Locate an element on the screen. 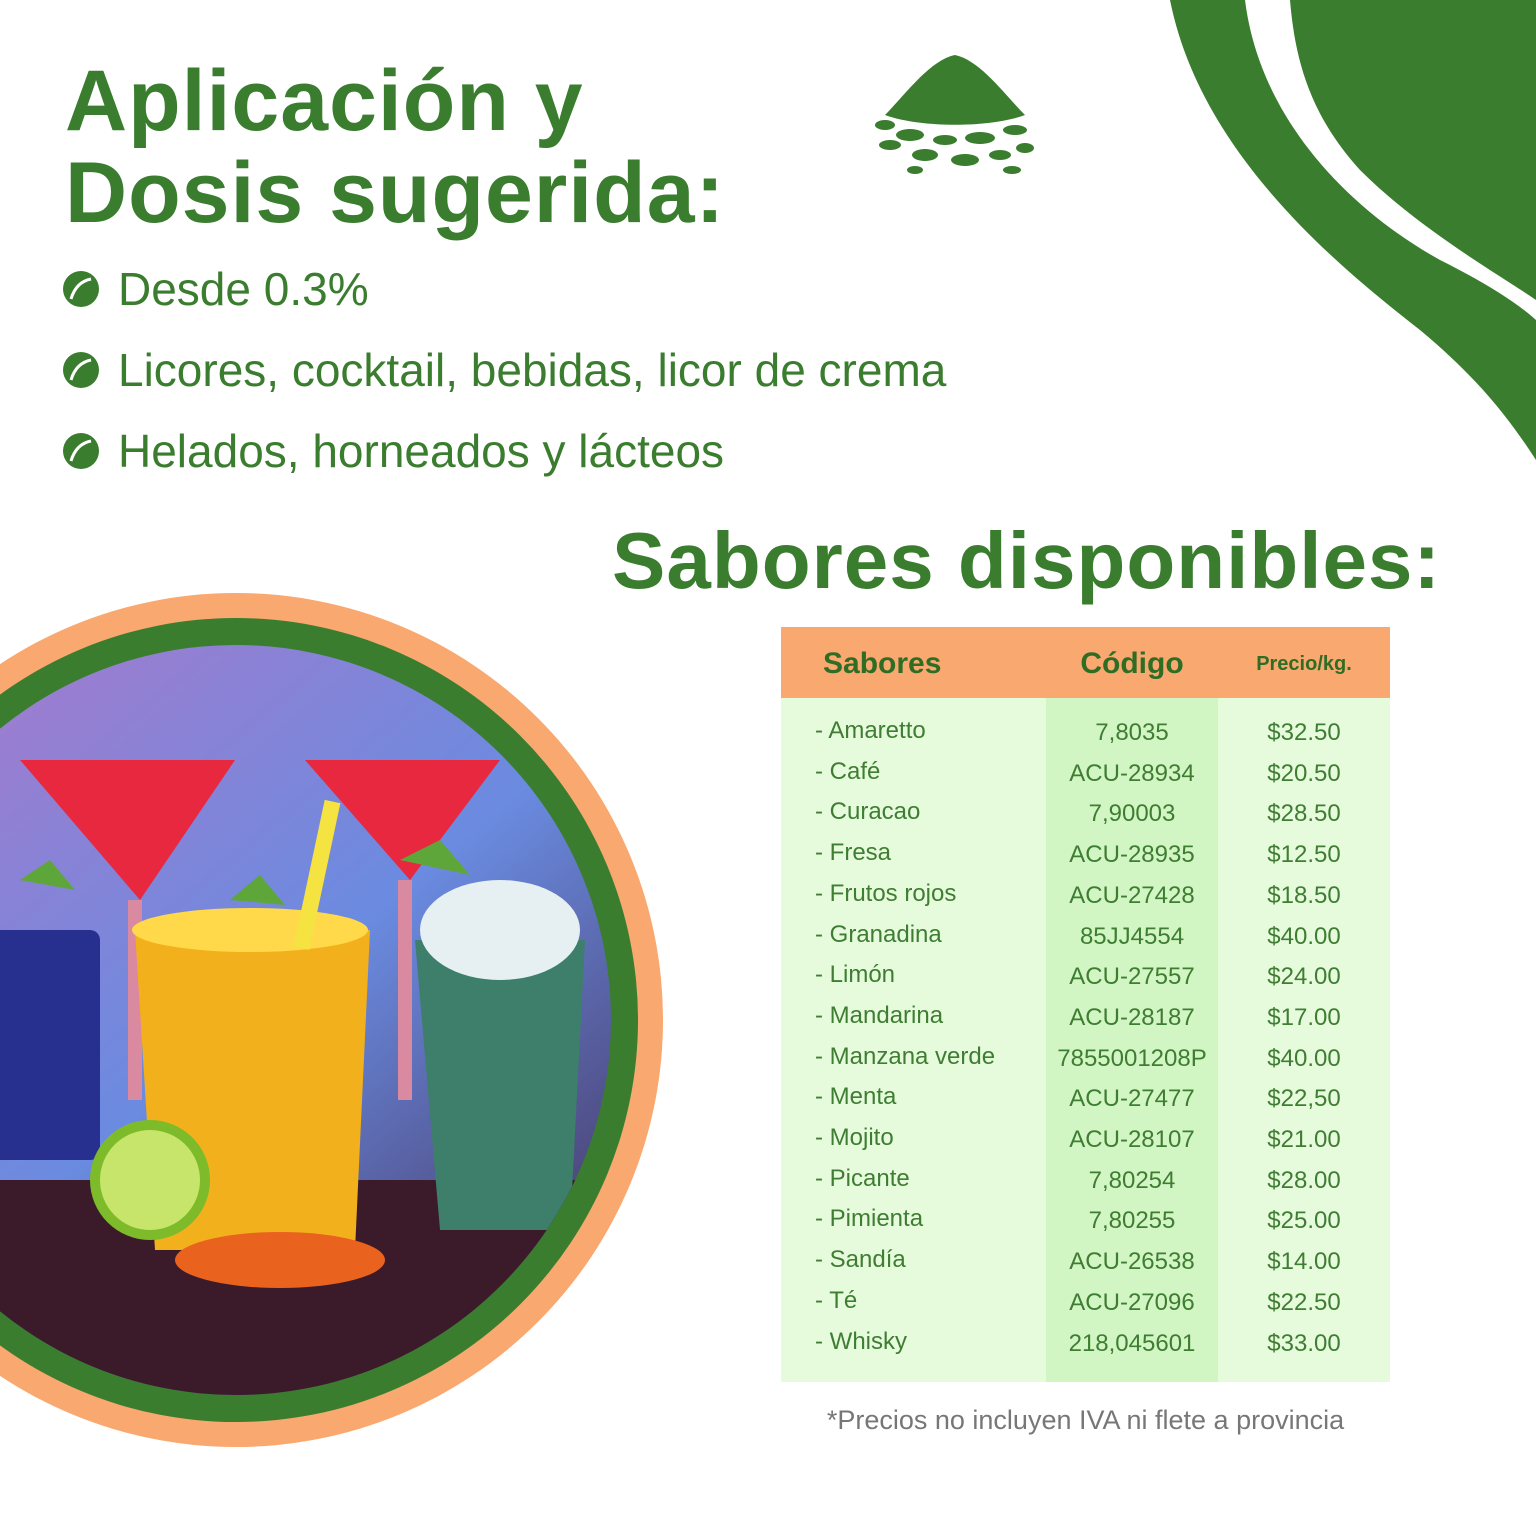 Image resolution: width=1536 pixels, height=1536 pixels. header-cell: Código is located at coordinates (1132, 663).